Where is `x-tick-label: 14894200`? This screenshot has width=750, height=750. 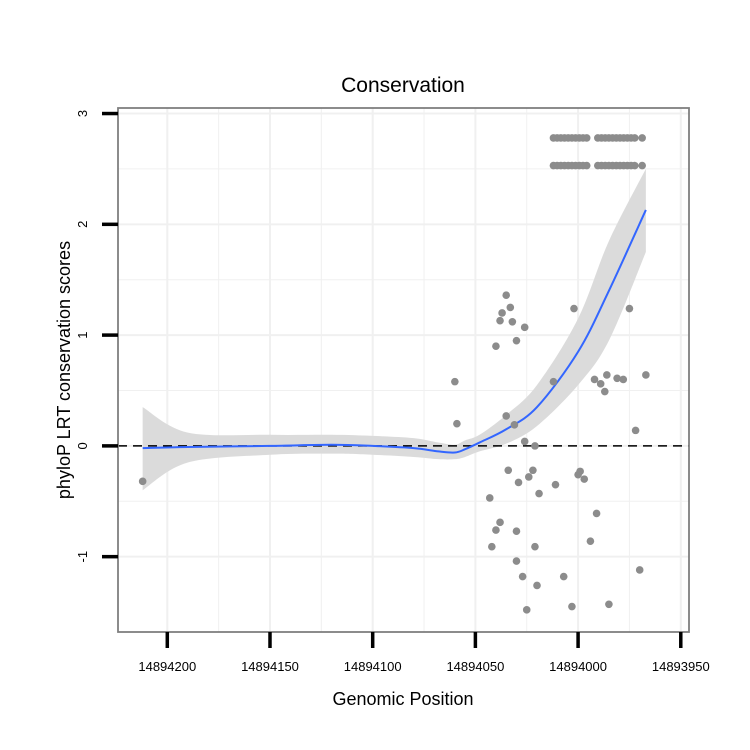
x-tick-label: 14894200 is located at coordinates (167, 666).